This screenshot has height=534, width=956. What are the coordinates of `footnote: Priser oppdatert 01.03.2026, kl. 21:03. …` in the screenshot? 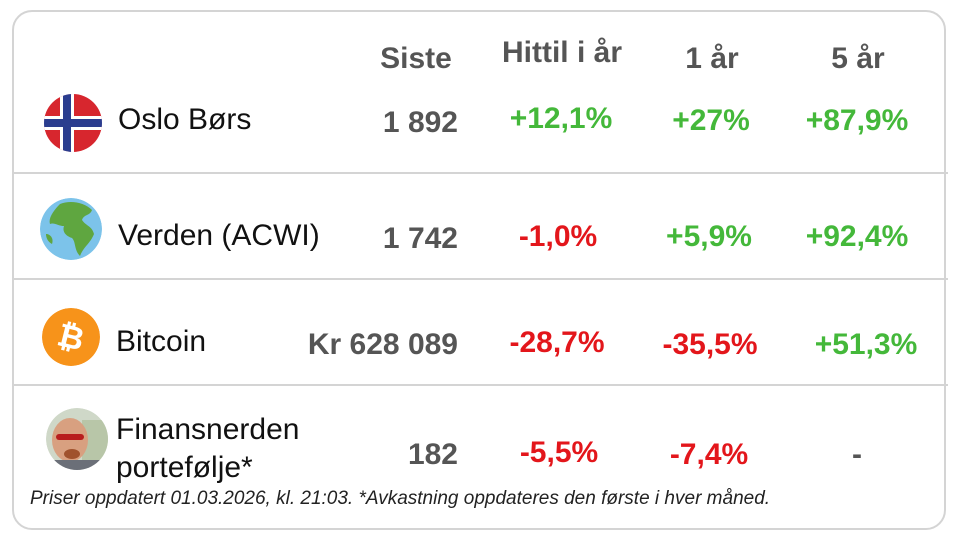 It's located at (400, 498).